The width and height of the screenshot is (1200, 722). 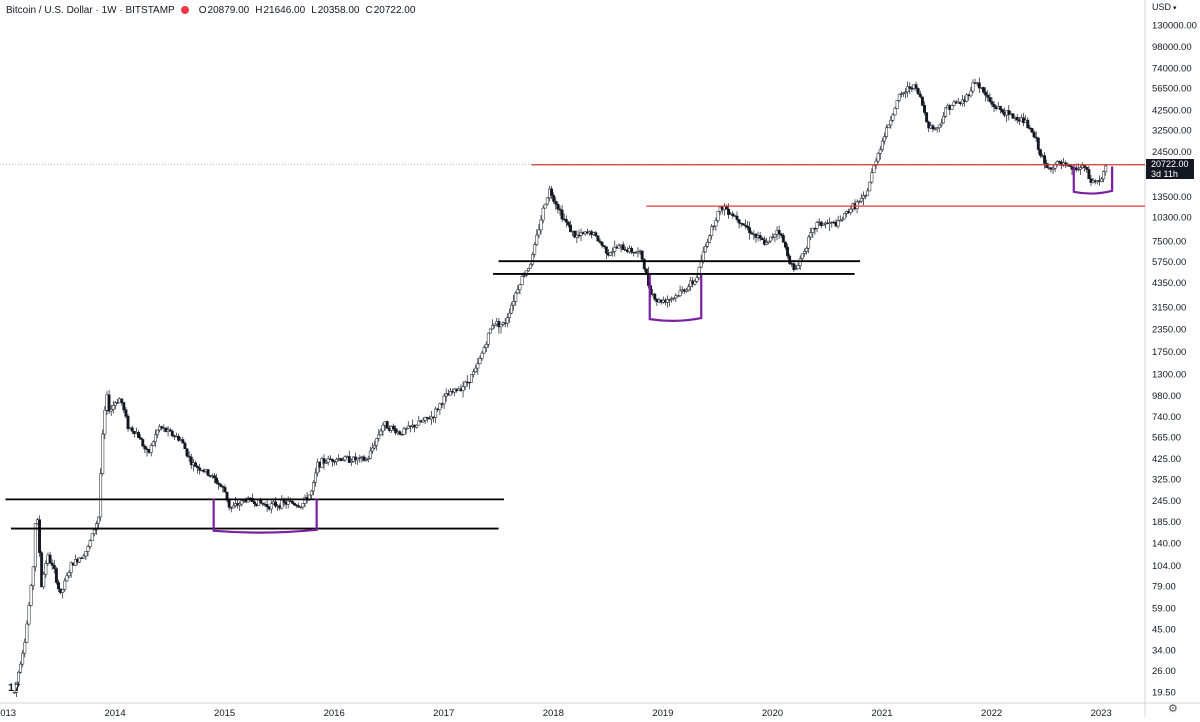 What do you see at coordinates (1173, 709) in the screenshot?
I see `gear-icon: ⚙` at bounding box center [1173, 709].